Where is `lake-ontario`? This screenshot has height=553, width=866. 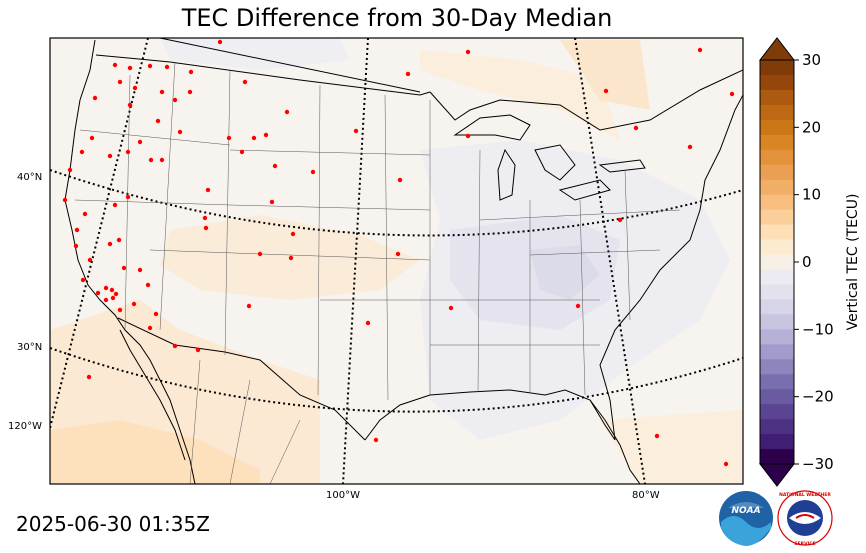
lake-ontario is located at coordinates (622, 166).